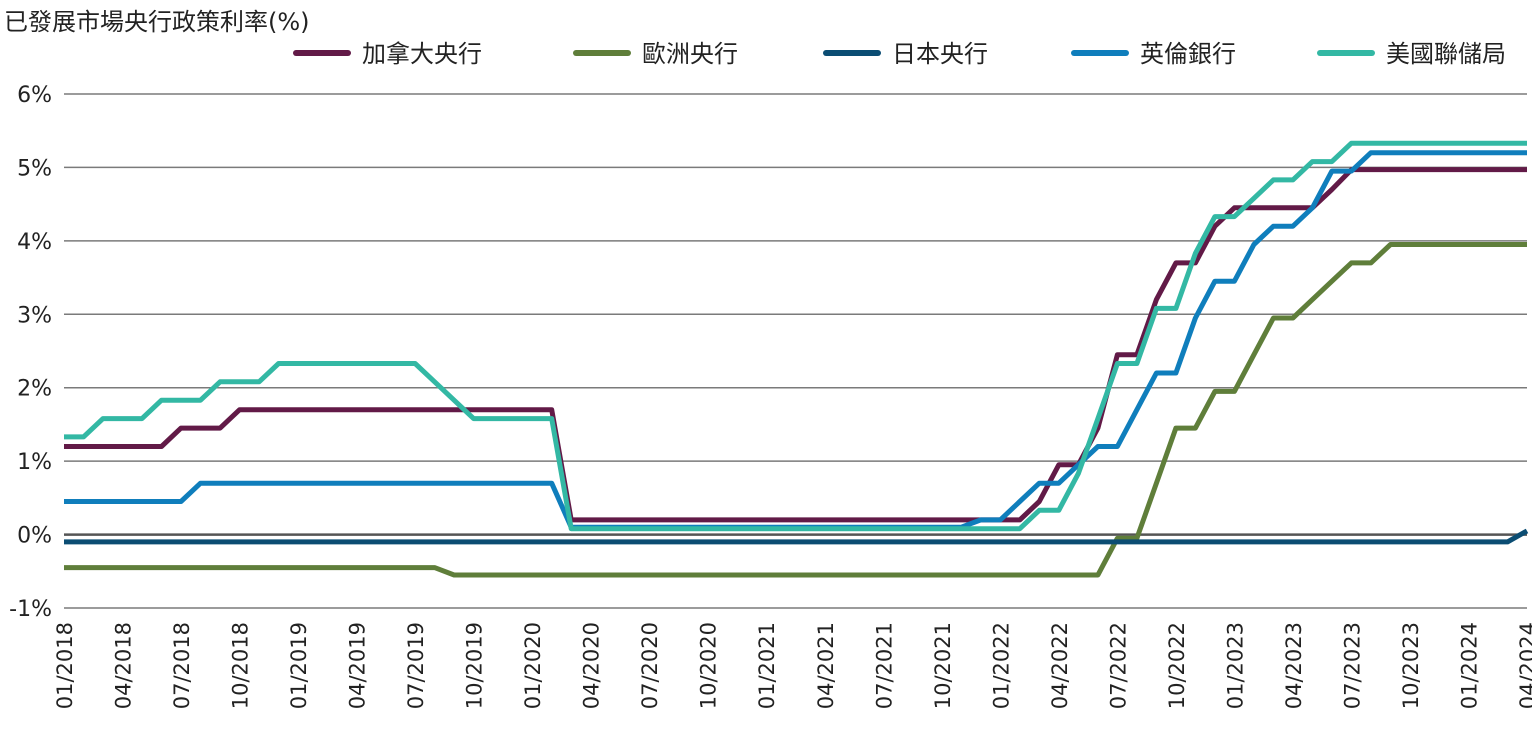  Describe the element at coordinates (940, 54) in the screenshot. I see `legend-label: 日本央行` at that location.